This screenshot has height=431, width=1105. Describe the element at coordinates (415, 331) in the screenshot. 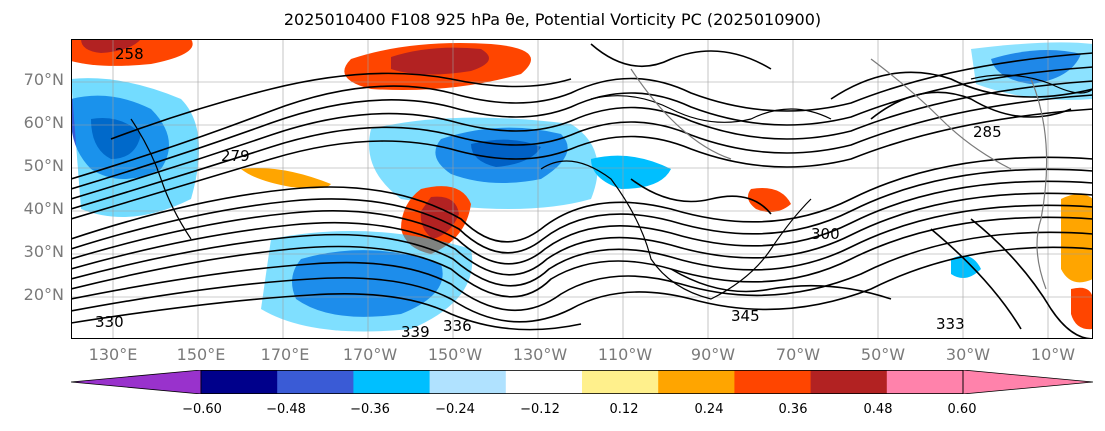

I see `contour-label-339: 339` at that location.